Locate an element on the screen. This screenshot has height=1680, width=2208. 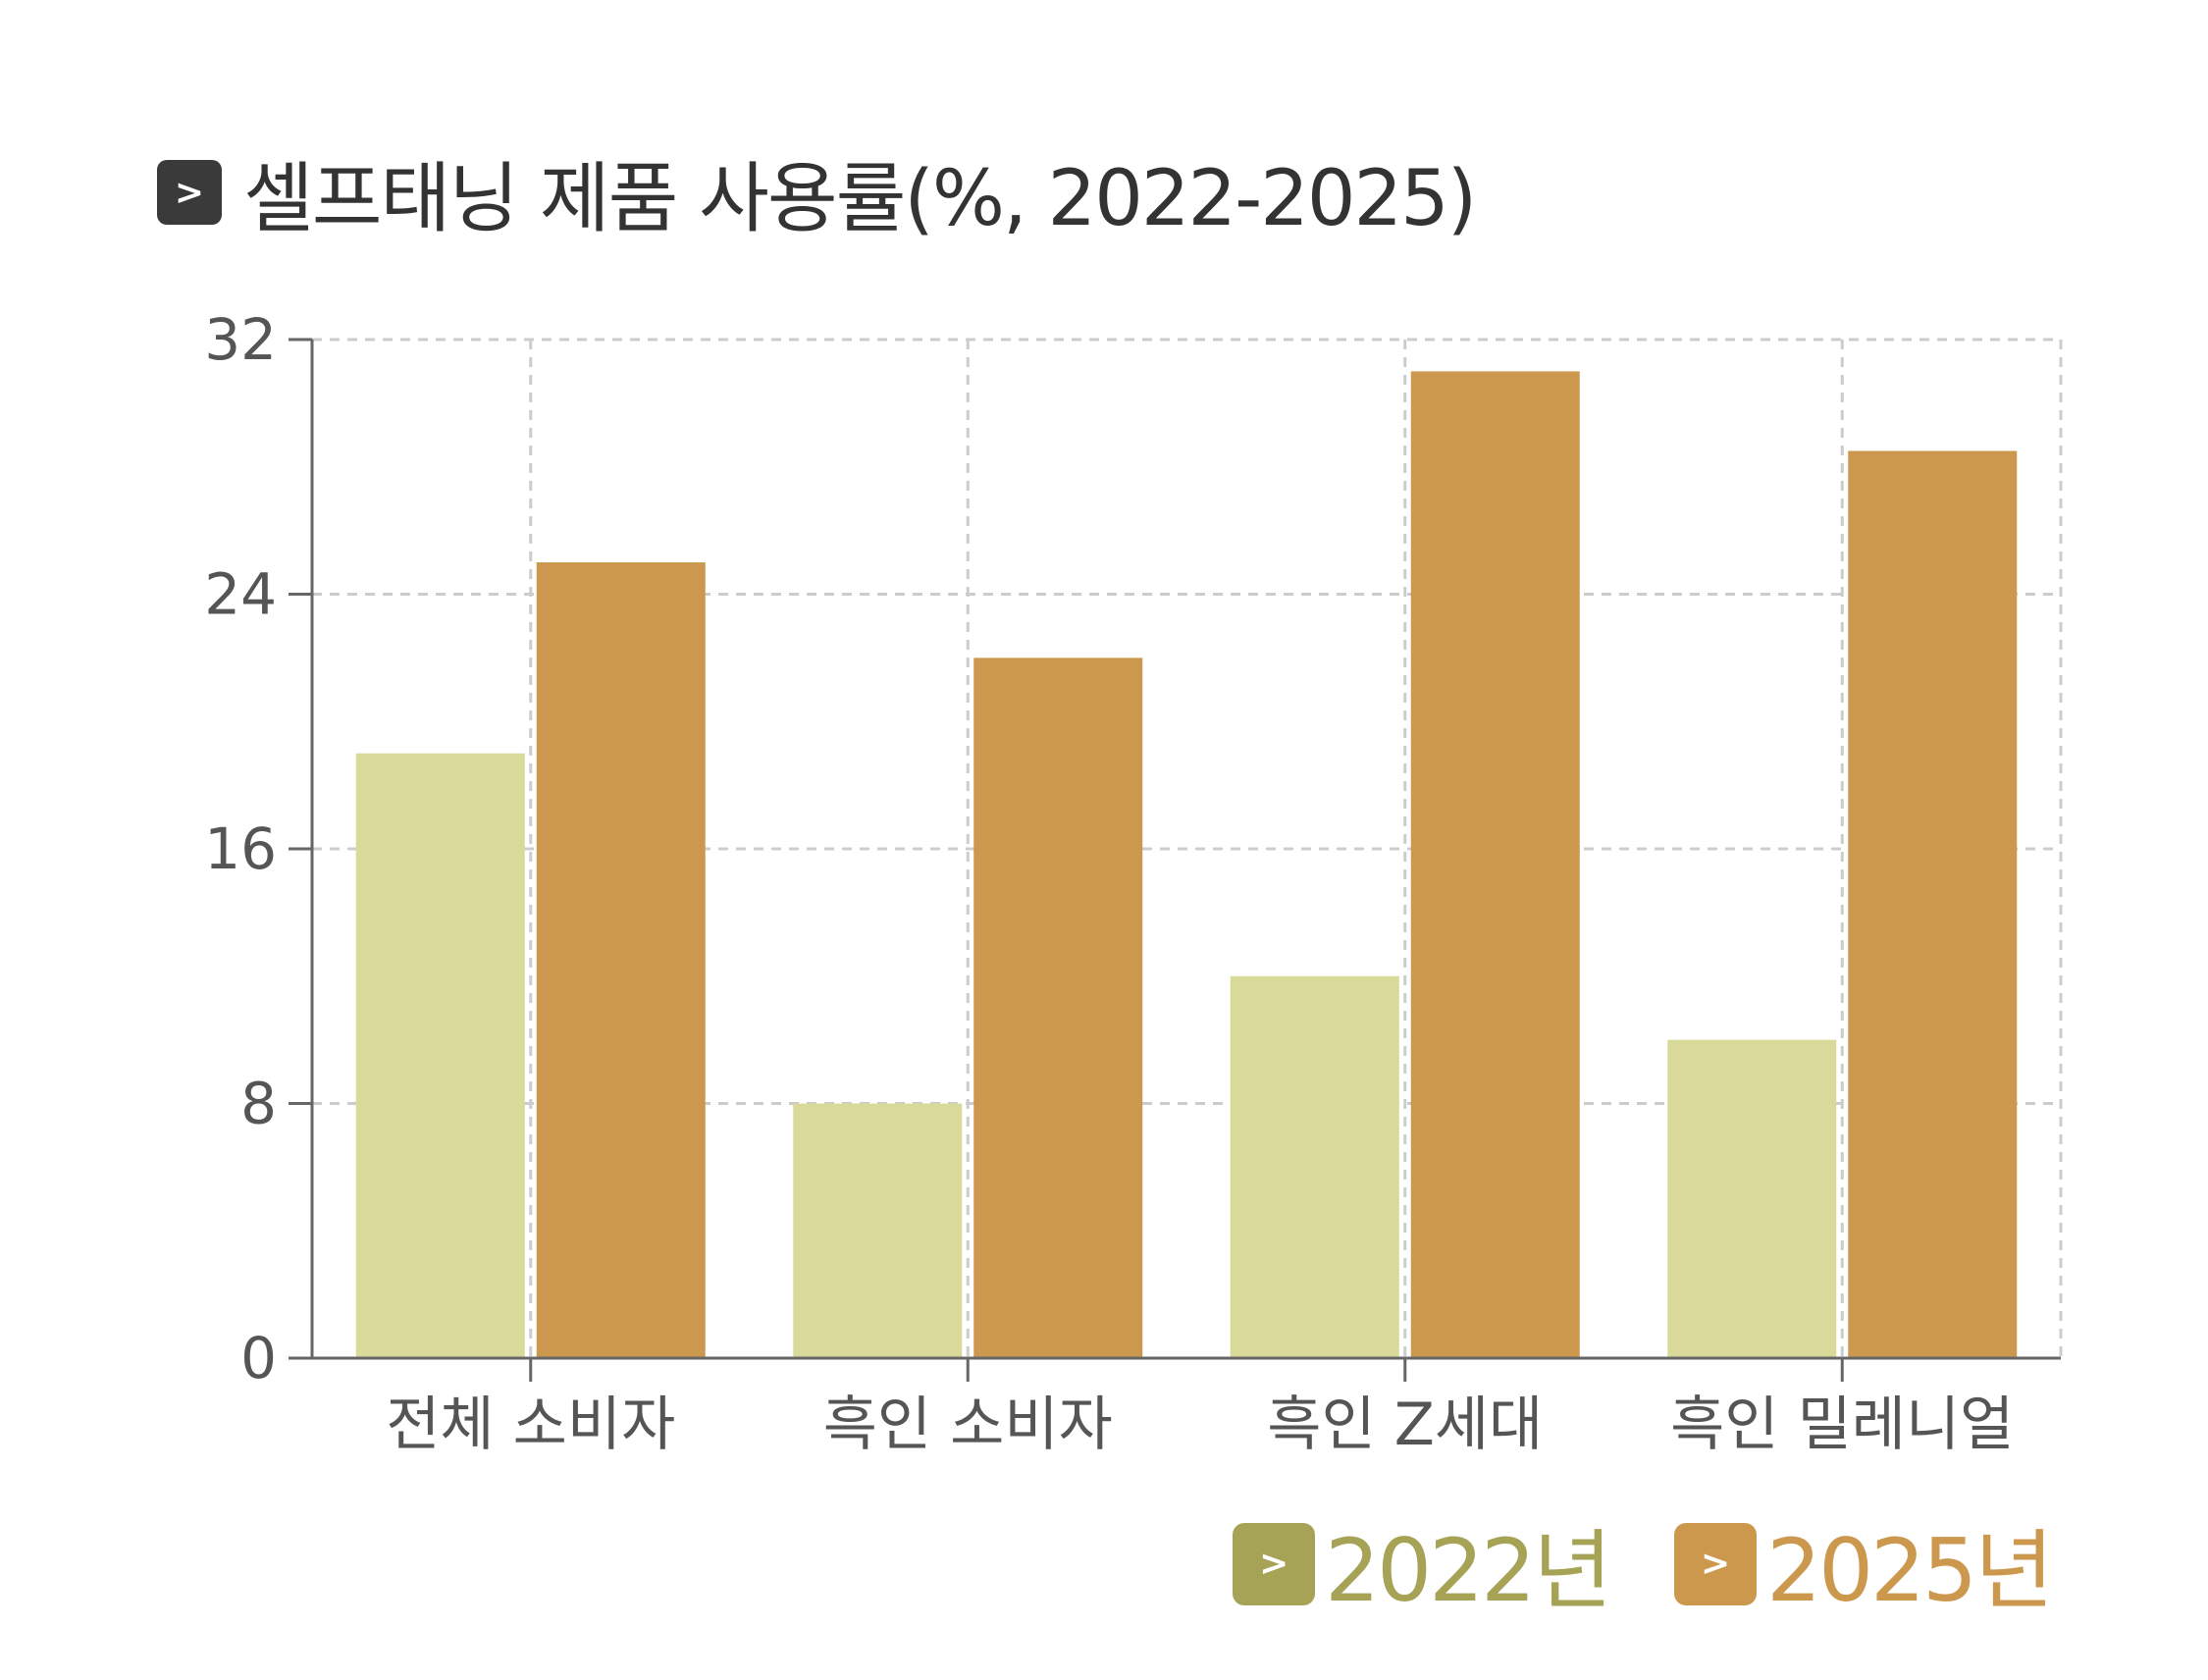
chart-title: > 셀프태닝 제품 사용률(%, 2022-2025) is located at coordinates (817, 192).